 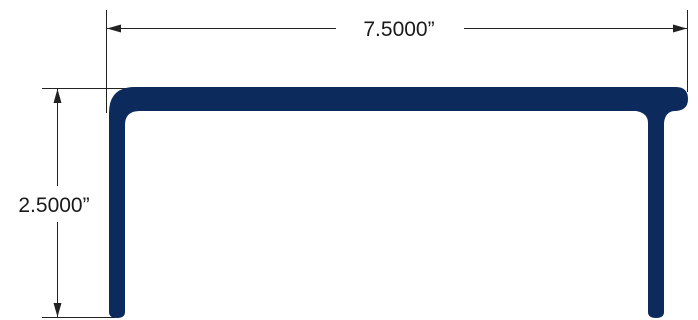 I want to click on height-arrowhead-bottom, so click(x=57, y=310).